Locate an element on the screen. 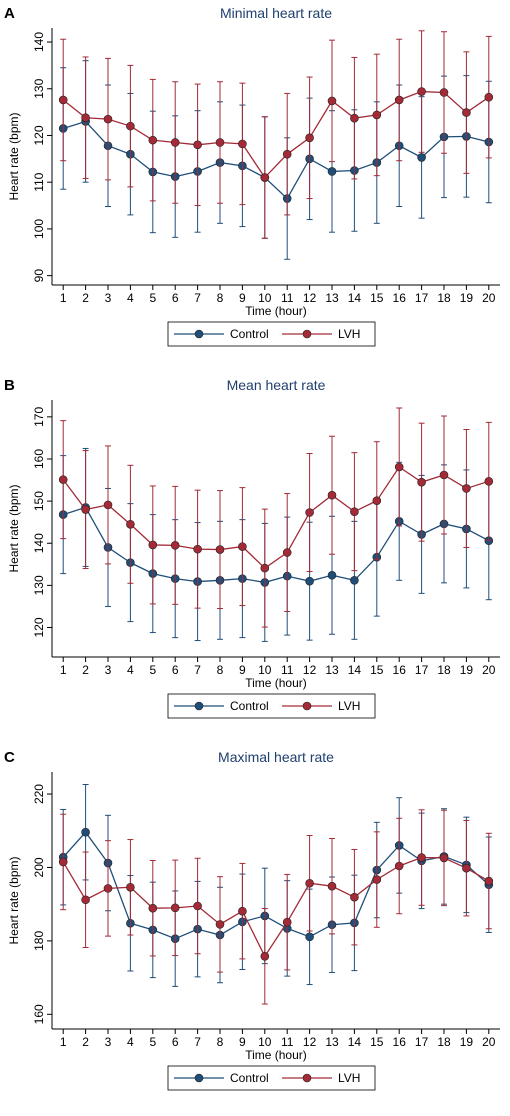 The image size is (510, 1116). panel-letter: B is located at coordinates (9, 385).